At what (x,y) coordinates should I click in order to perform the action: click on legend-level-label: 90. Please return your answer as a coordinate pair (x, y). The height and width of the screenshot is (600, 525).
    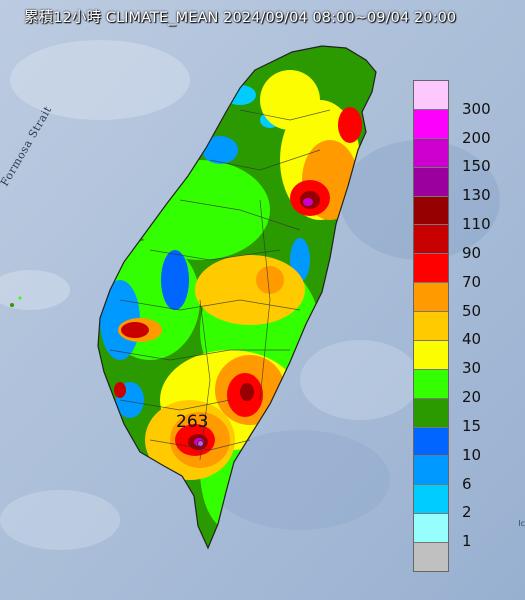
    Looking at the image, I should click on (472, 252).